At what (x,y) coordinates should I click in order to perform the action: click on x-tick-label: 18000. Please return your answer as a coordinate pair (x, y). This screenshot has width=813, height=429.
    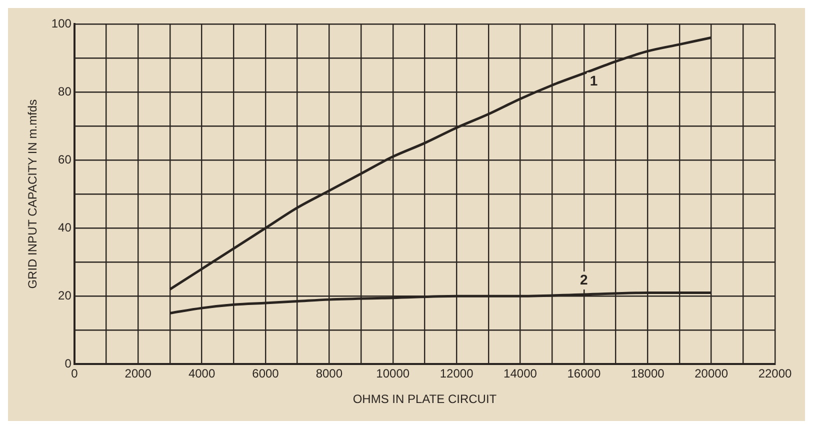
    Looking at the image, I should click on (647, 373).